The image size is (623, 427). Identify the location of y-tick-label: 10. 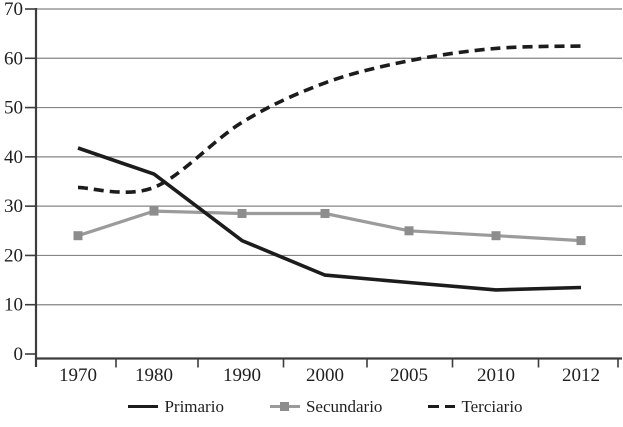
(13, 305).